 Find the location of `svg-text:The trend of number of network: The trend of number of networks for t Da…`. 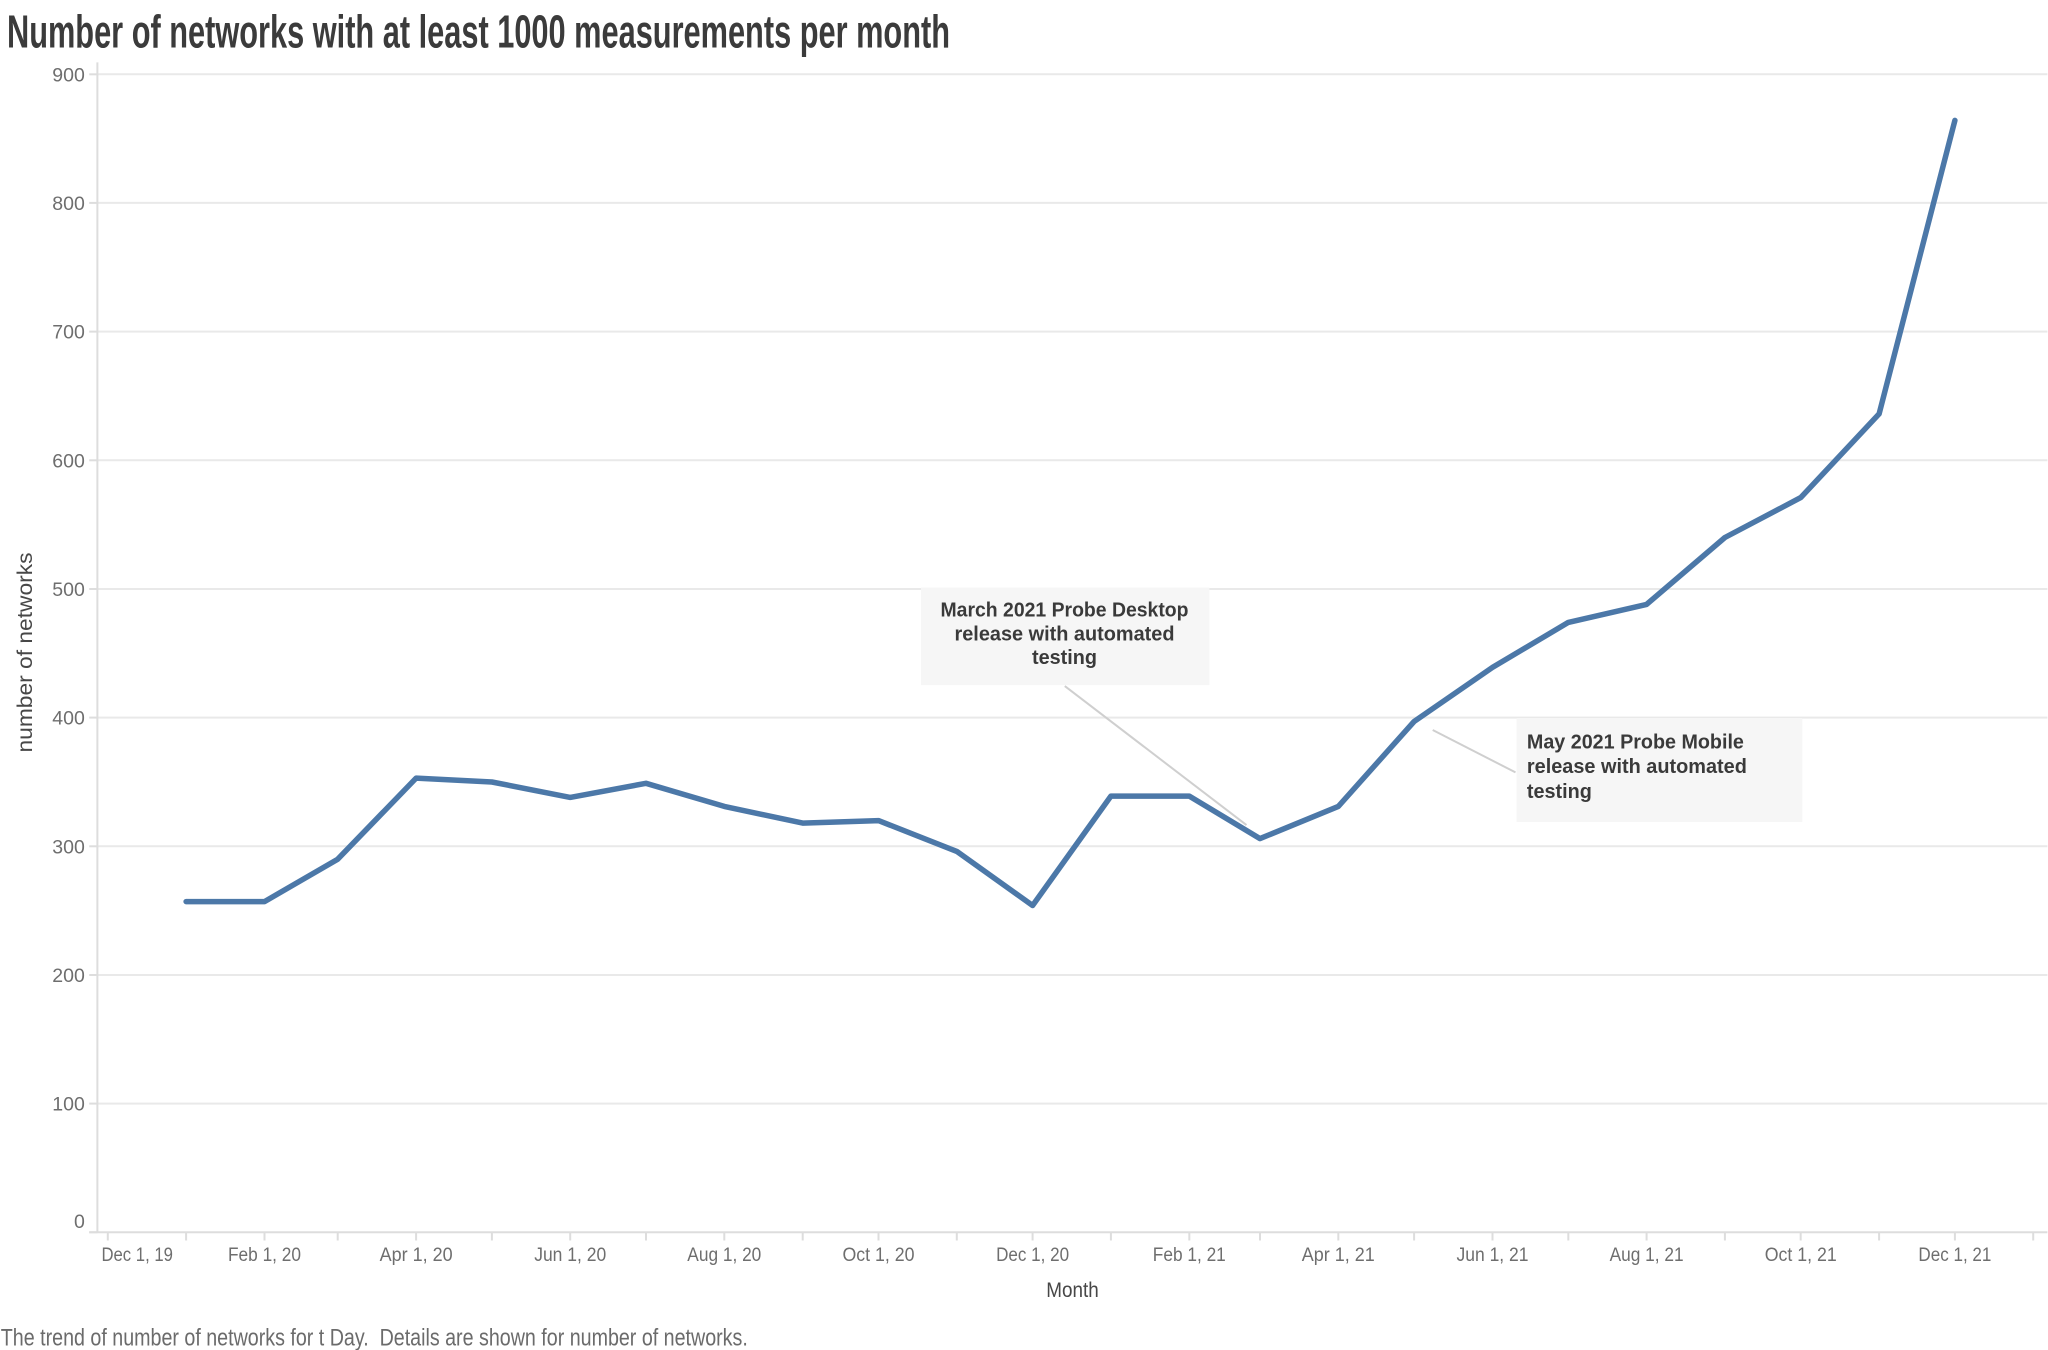

svg-text:The trend of number of network: The trend of number of networks for t Da… is located at coordinates (374, 1337).